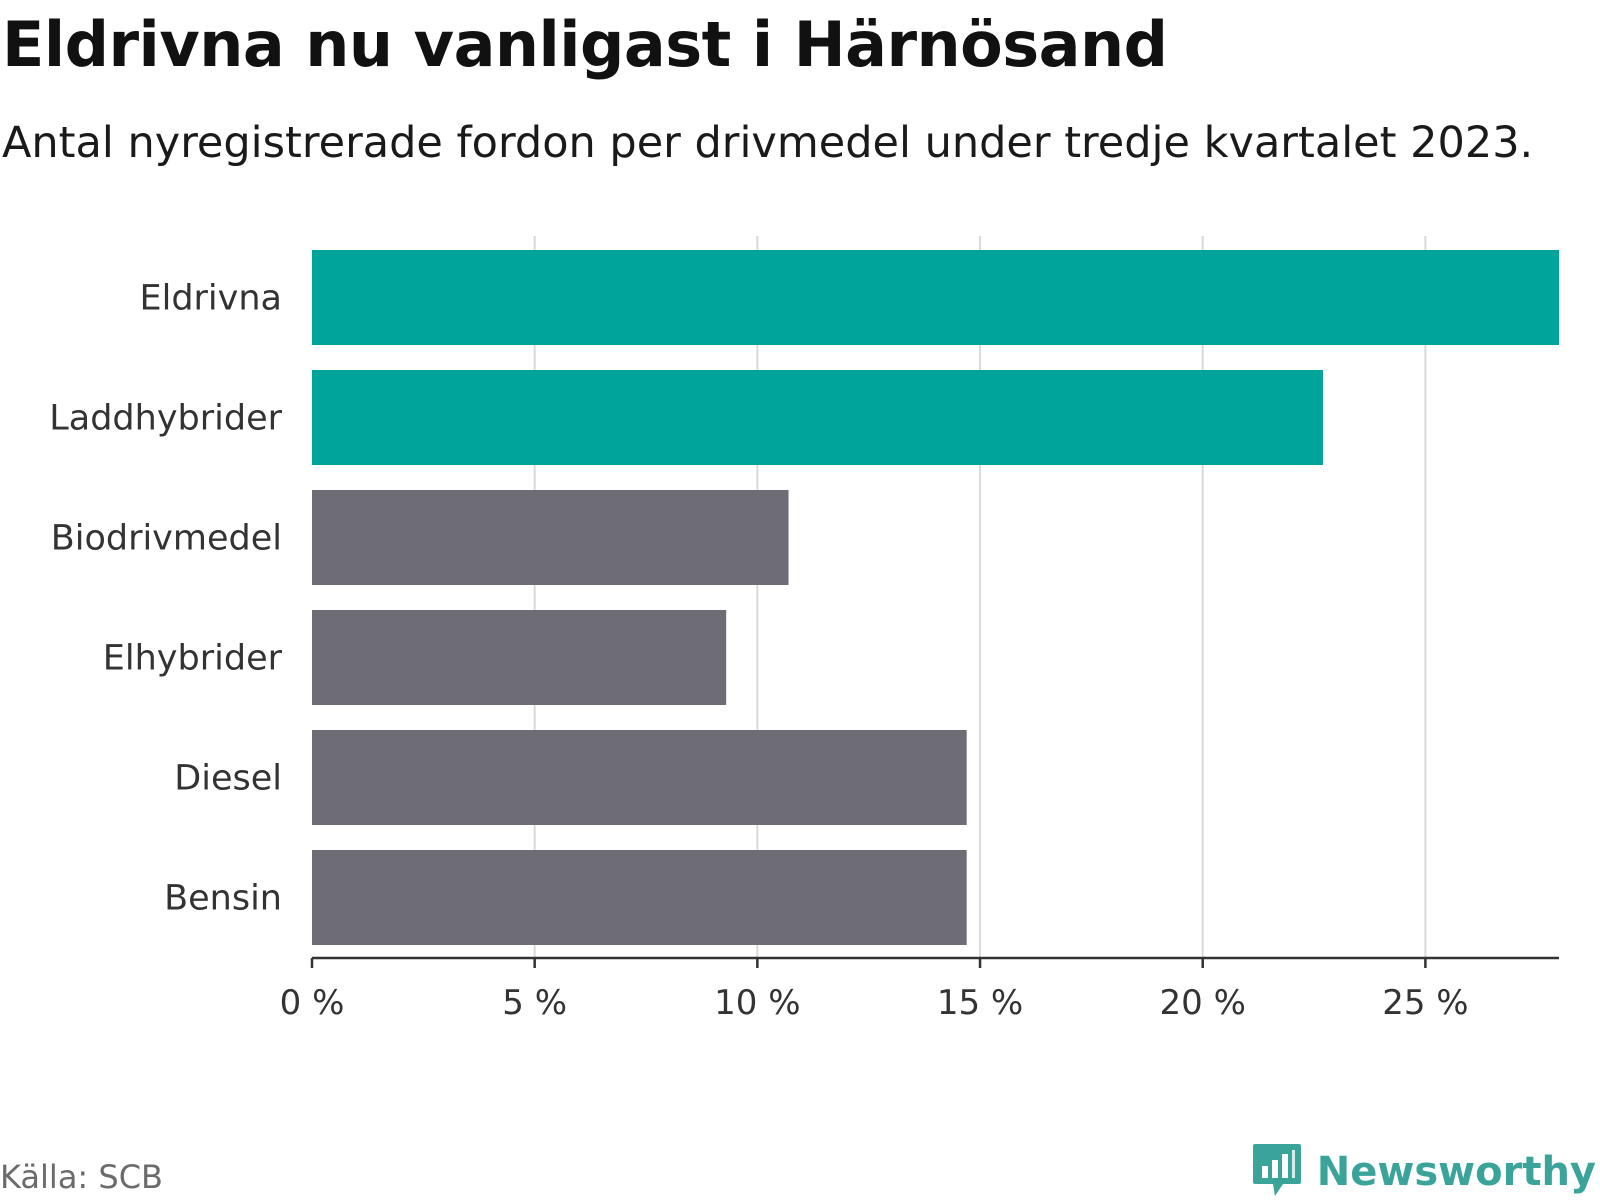 The height and width of the screenshot is (1202, 1600). Describe the element at coordinates (935, 297) in the screenshot. I see `bar-eldrivna` at that location.